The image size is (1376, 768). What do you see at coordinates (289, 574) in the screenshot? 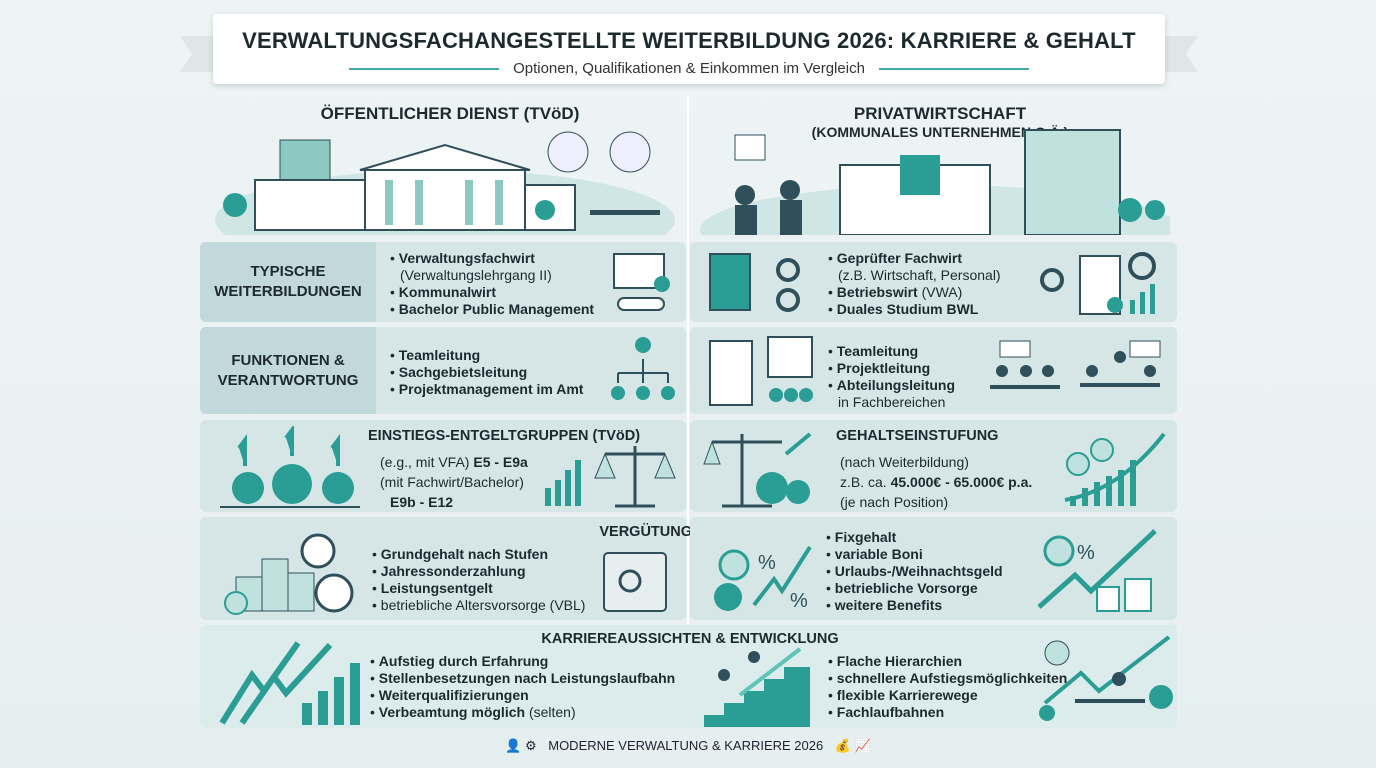
I see `coins-clocks-icon` at bounding box center [289, 574].